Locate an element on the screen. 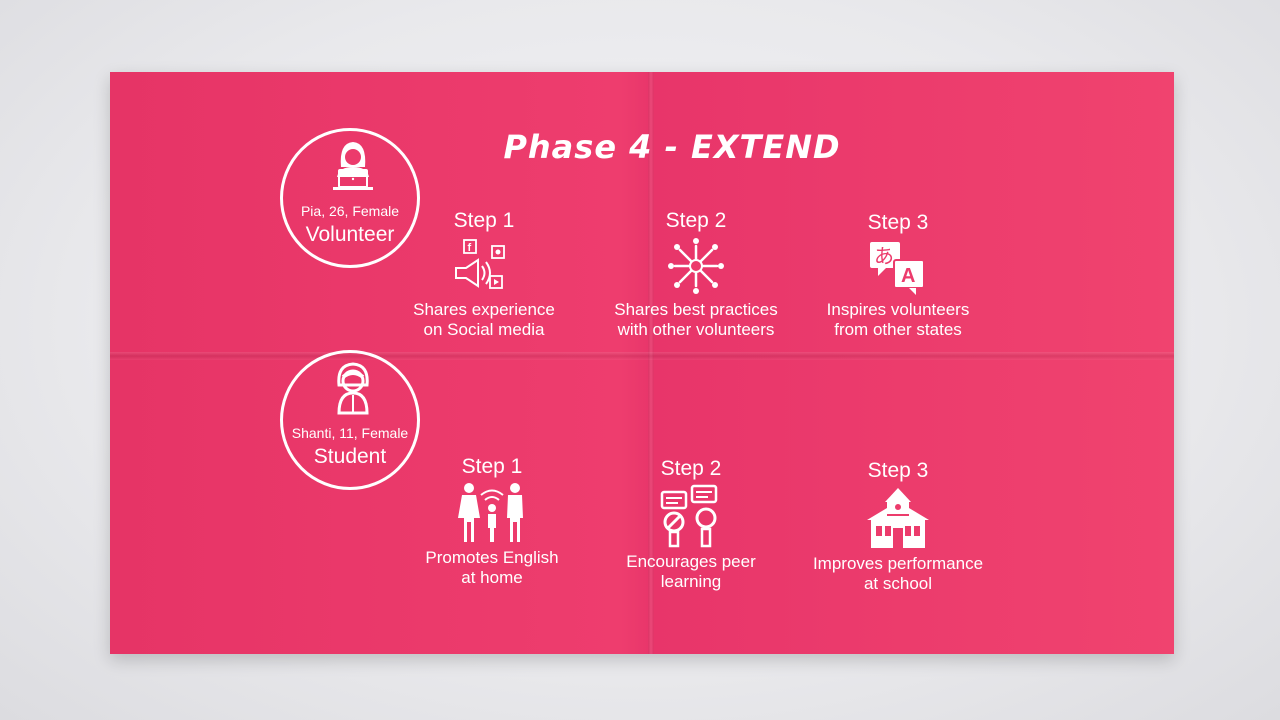 This screenshot has height=720, width=1280. horizontal-fold is located at coordinates (642, 356).